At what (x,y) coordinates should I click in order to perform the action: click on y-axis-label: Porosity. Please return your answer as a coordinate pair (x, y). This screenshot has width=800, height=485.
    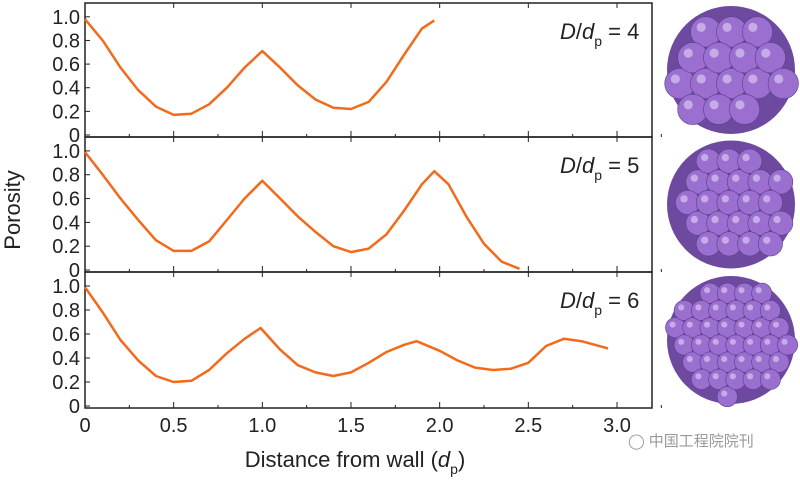
    Looking at the image, I should click on (12, 209).